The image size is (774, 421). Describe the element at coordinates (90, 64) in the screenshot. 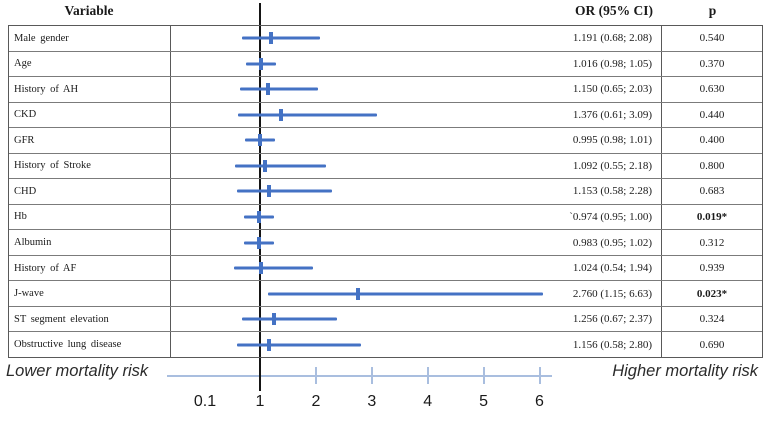

I see `variable-label: Age` at that location.